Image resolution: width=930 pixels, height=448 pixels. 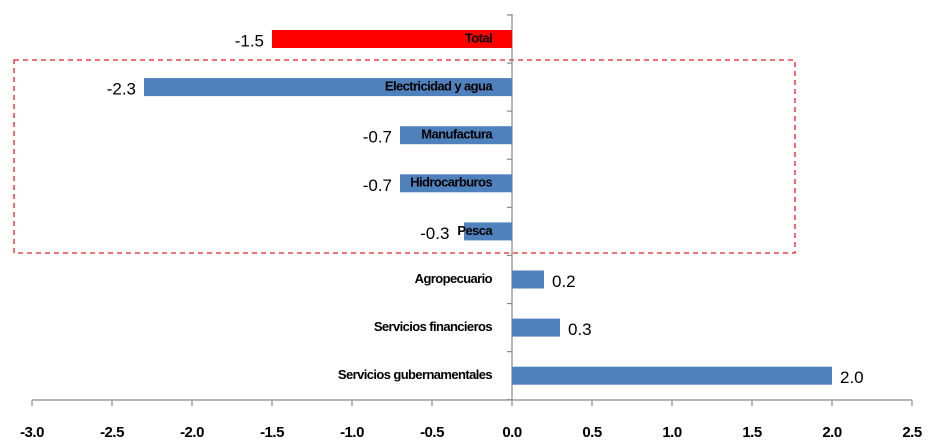 I want to click on x-tick-label: -2.0, so click(x=192, y=432).